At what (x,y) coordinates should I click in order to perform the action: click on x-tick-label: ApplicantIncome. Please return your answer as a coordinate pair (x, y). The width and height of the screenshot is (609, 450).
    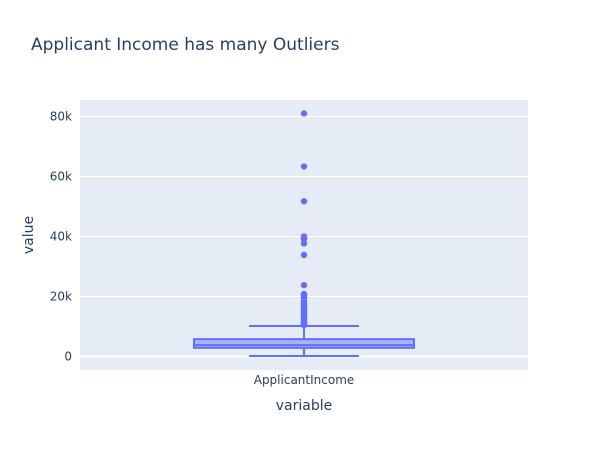
    Looking at the image, I should click on (304, 380).